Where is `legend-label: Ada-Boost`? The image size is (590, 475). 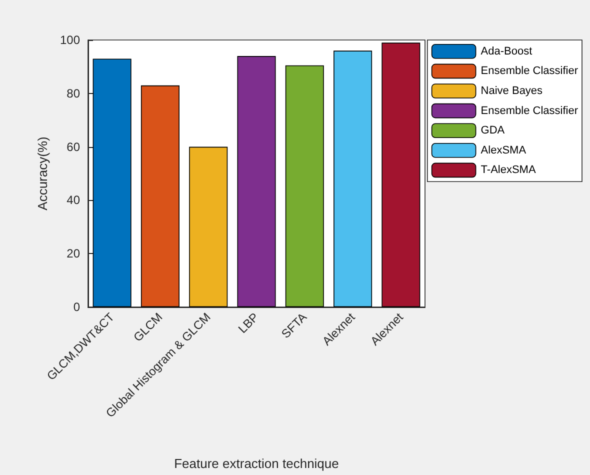 legend-label: Ada-Boost is located at coordinates (506, 51).